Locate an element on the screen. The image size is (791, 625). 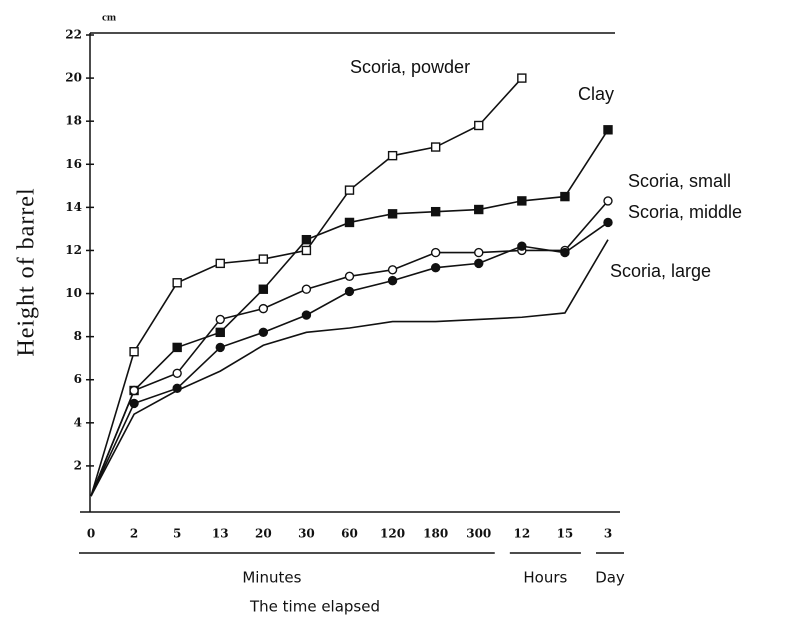
y-tick-label: 4 is located at coordinates (78, 422).